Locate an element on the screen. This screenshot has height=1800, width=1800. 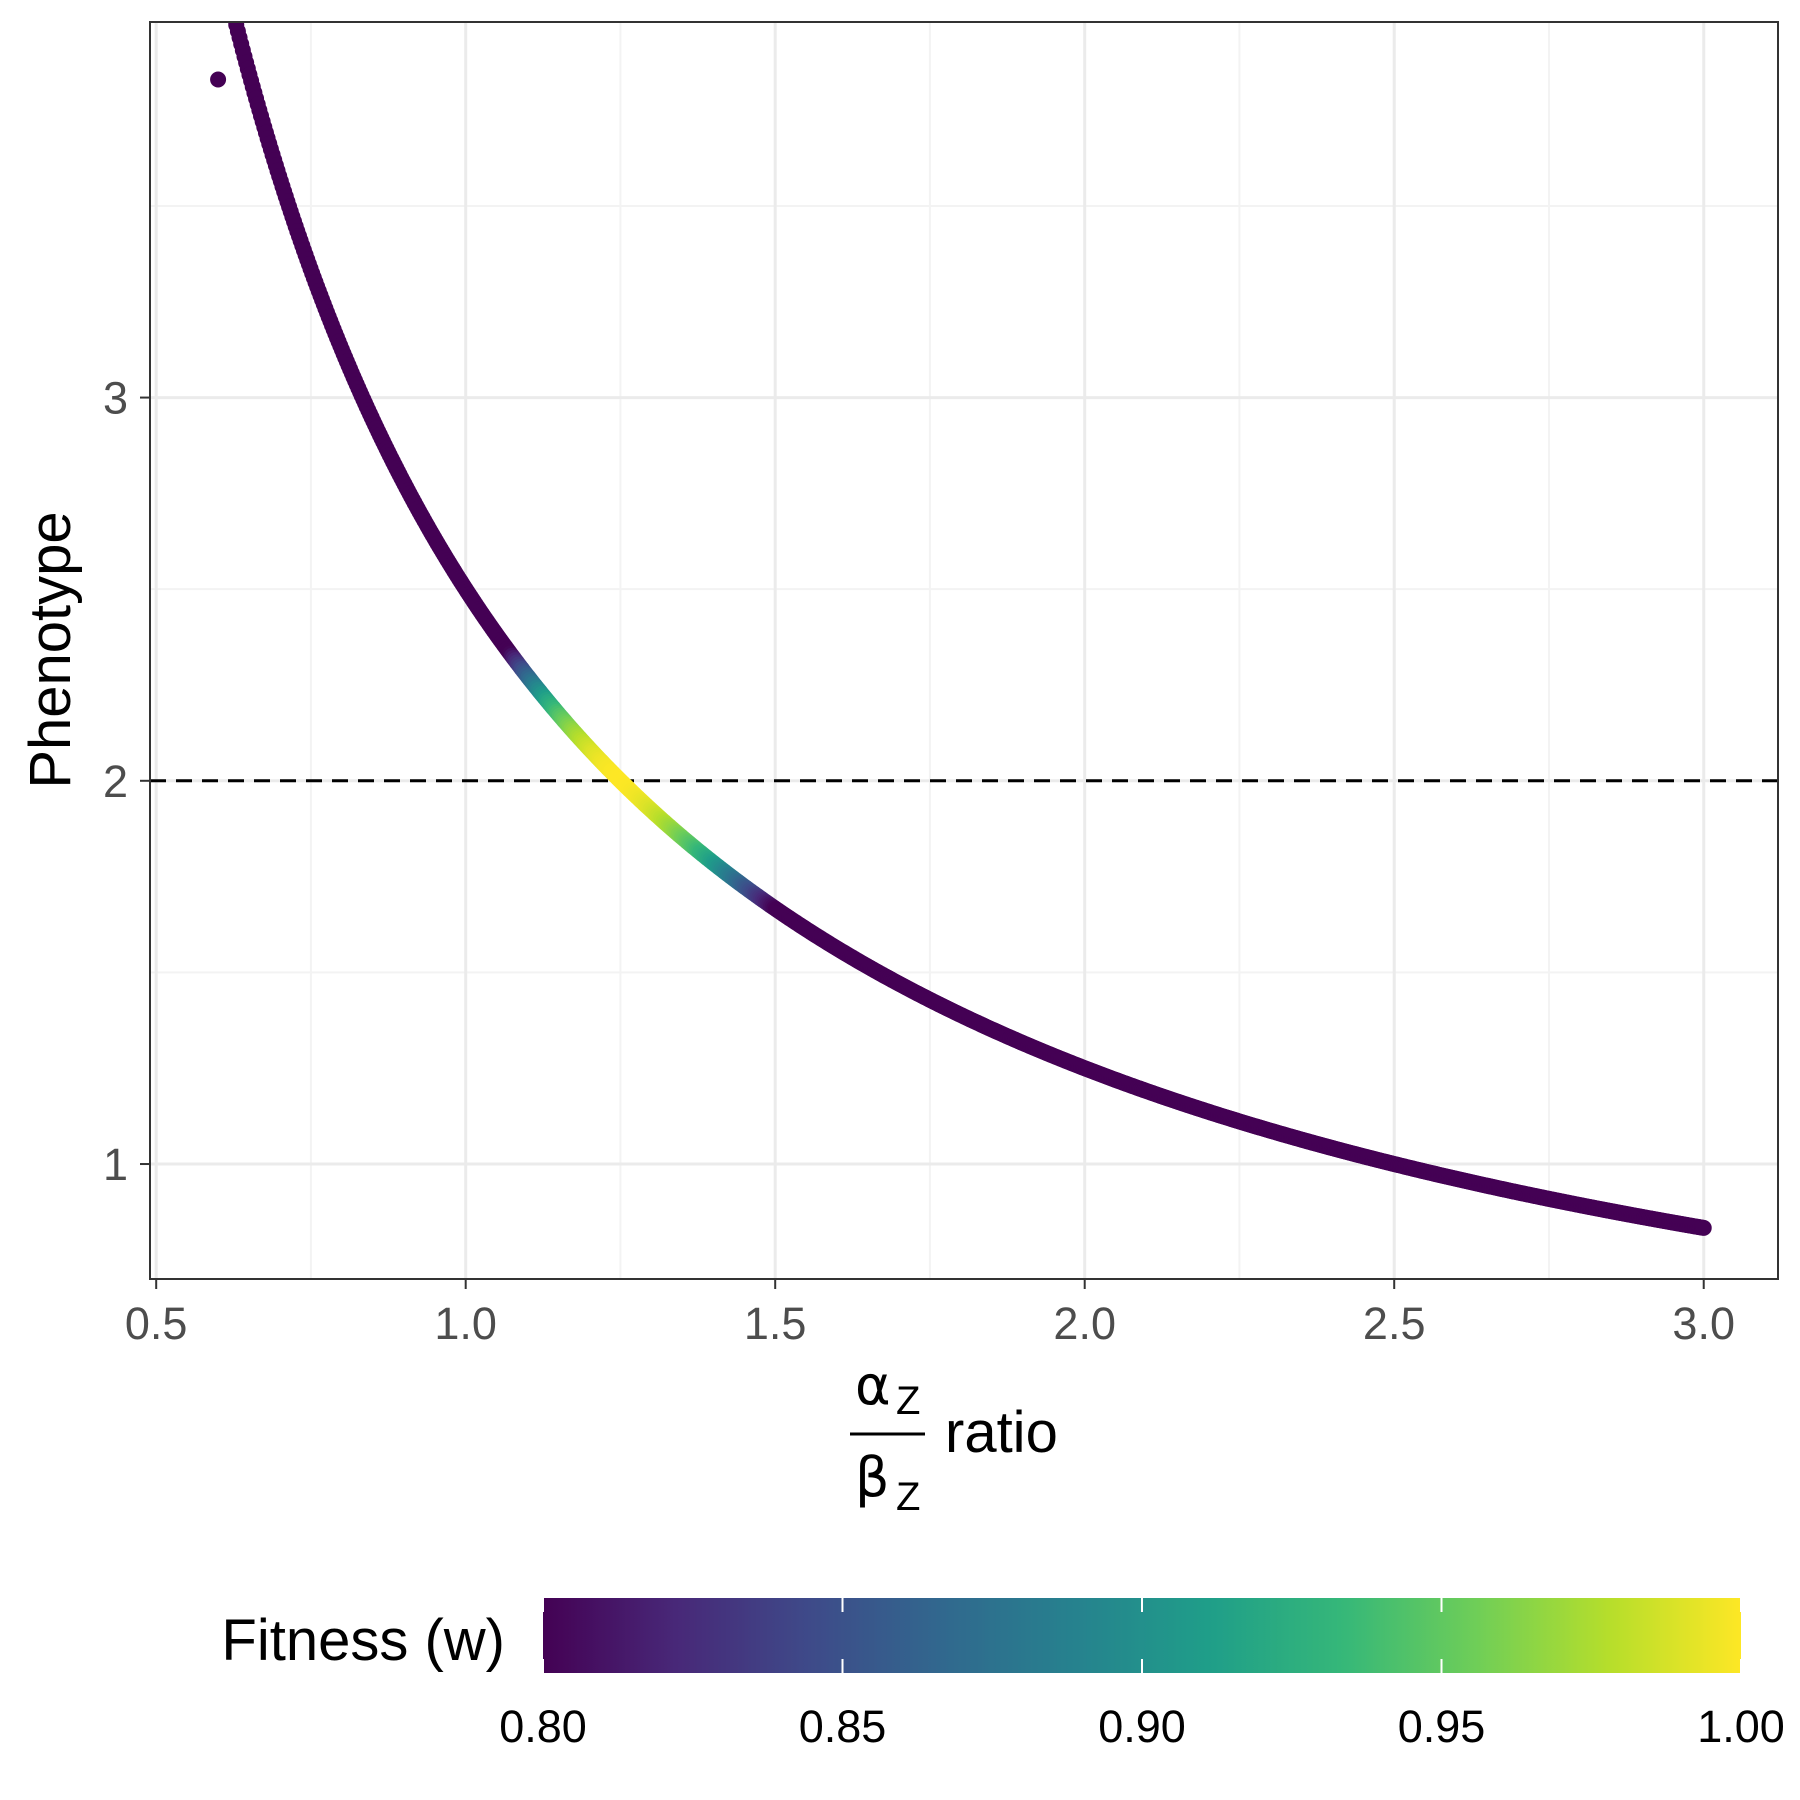
outlier-point is located at coordinates (218, 79).